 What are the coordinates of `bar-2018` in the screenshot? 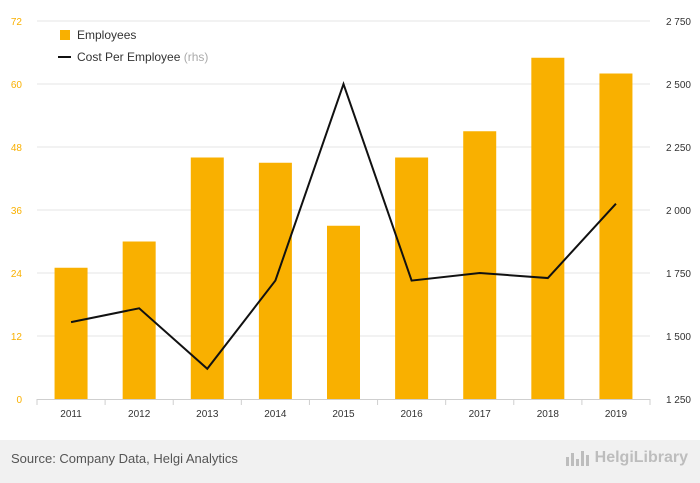 It's located at (548, 228).